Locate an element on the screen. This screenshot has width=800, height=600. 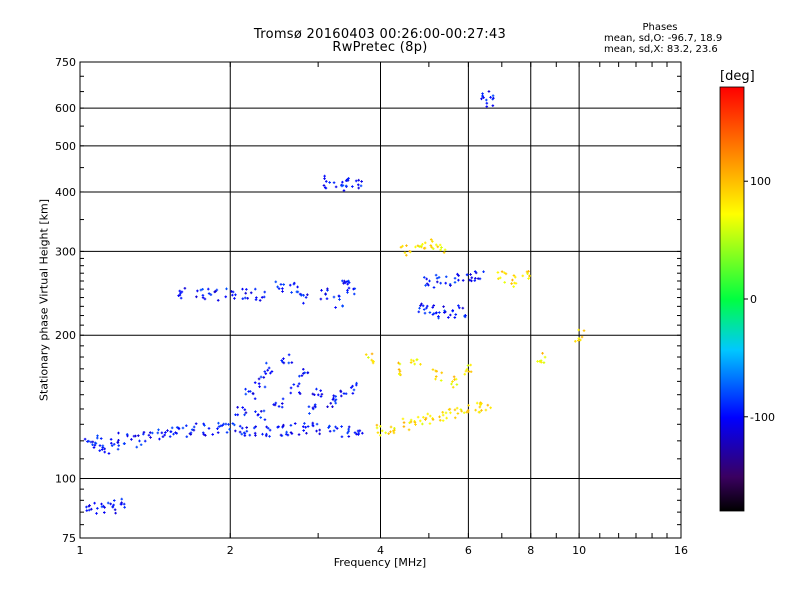
y-axis-label: Stationary phase Virtual Height [km] is located at coordinates (44, 300).